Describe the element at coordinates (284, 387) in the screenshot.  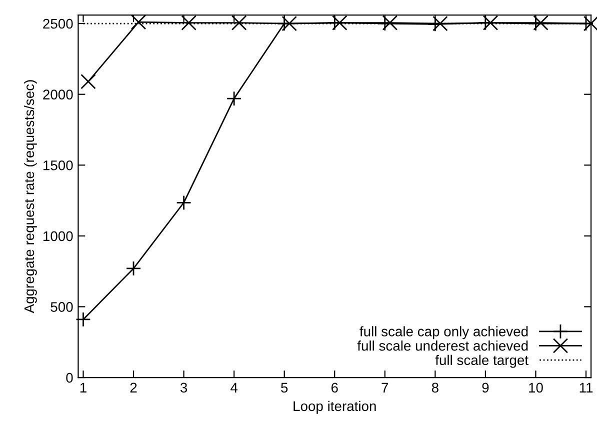
I see `x-tick-label: 5` at that location.